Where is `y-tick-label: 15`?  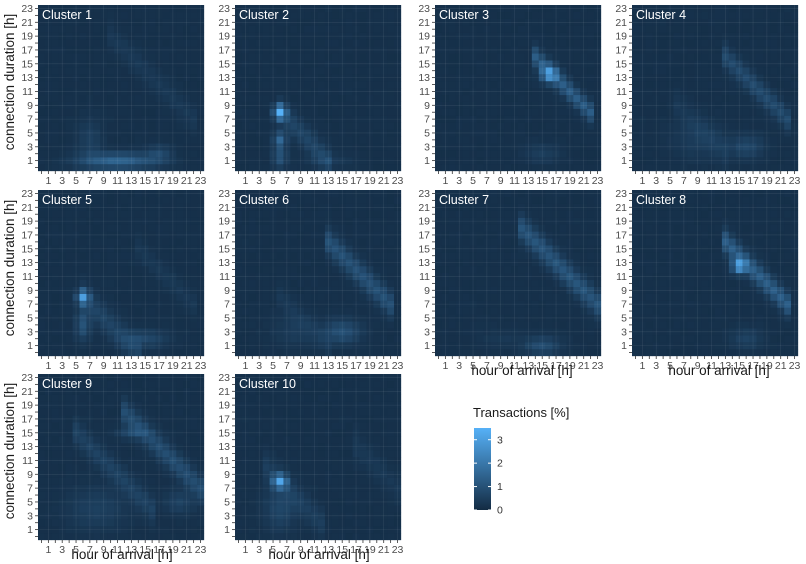 y-tick-label: 15 is located at coordinates (27, 64).